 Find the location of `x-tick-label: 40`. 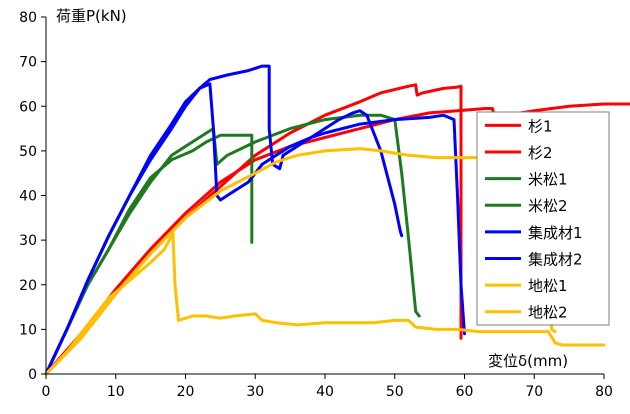

x-tick-label: 40 is located at coordinates (325, 392).